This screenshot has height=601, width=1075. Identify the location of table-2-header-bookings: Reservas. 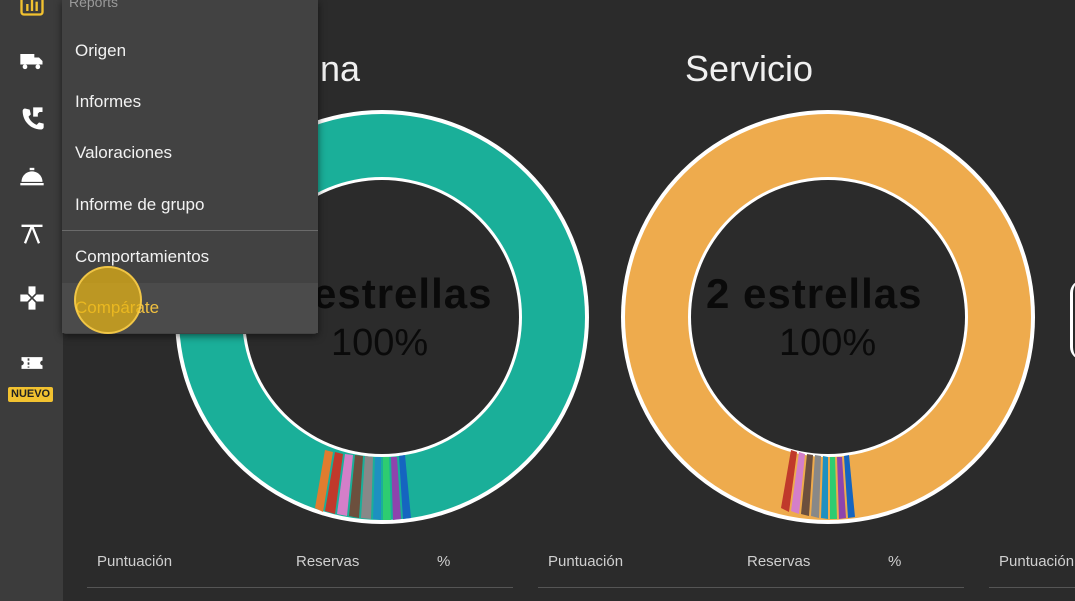
(779, 561).